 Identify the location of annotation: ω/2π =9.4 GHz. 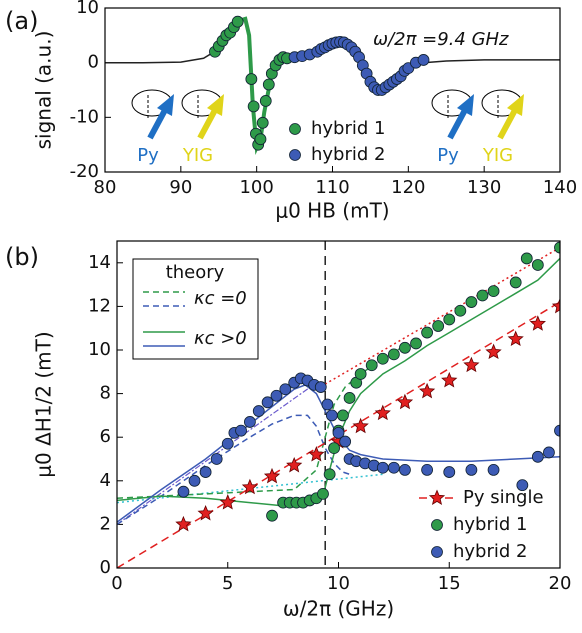
(441, 39).